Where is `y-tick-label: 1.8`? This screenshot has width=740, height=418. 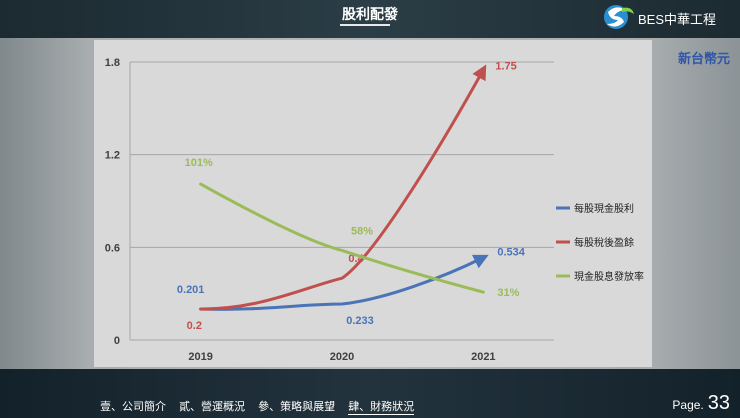
y-tick-label: 1.8 is located at coordinates (112, 63).